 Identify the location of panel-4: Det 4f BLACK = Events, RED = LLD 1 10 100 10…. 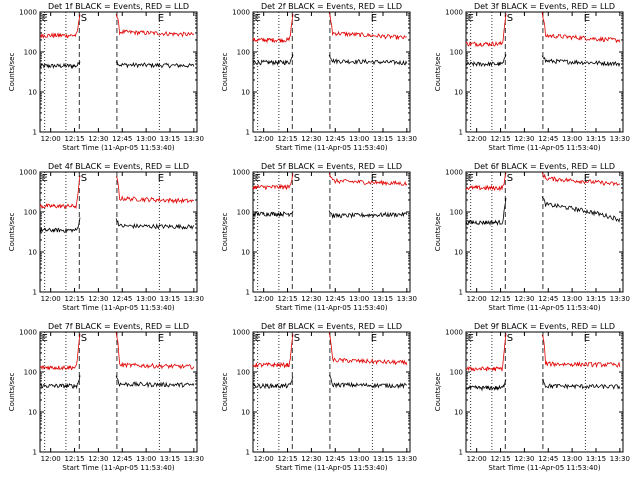
(106, 237).